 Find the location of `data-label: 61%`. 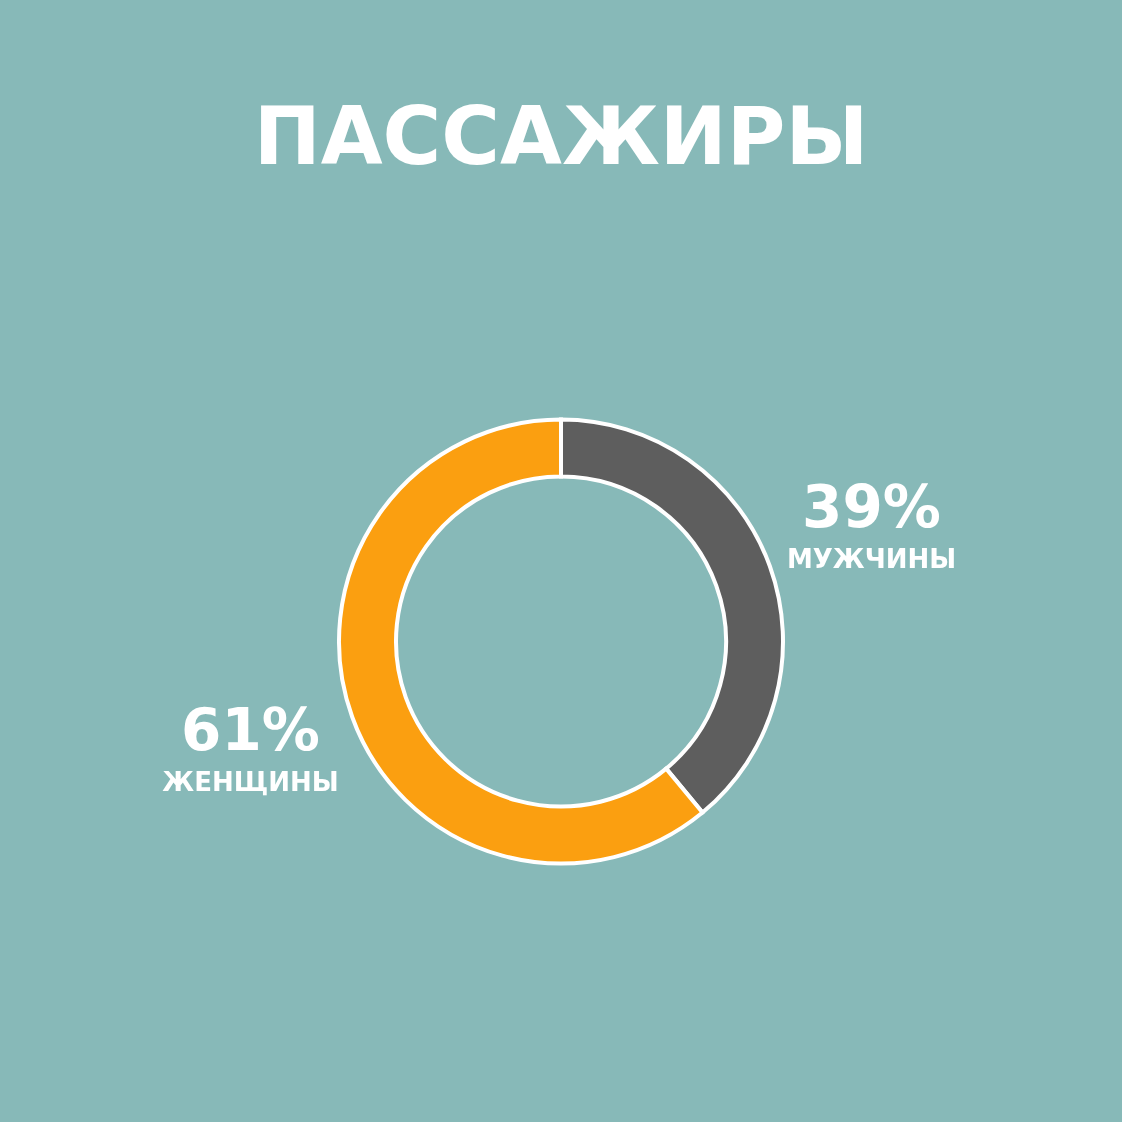

data-label: 61% is located at coordinates (250, 730).